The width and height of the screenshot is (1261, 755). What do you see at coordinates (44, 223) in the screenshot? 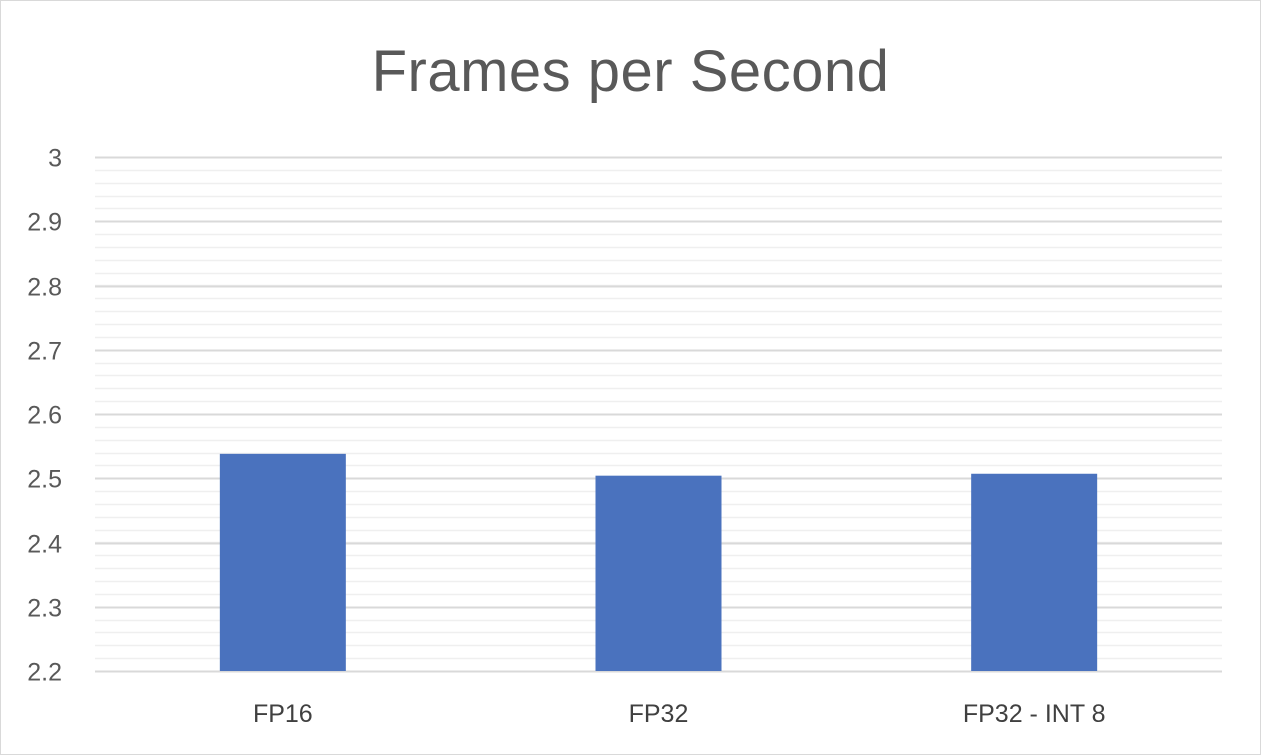
I see `y-tick-label: 2.9` at bounding box center [44, 223].